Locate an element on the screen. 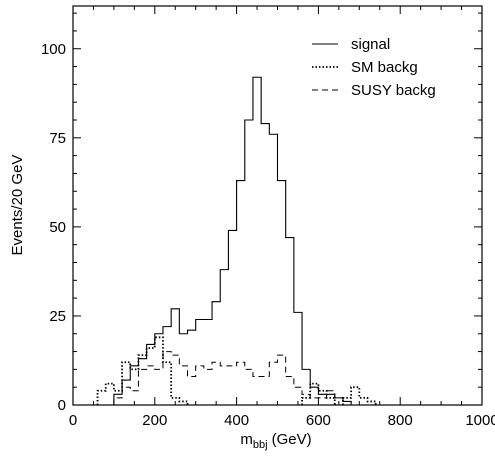  x-tick-label: 400 is located at coordinates (236, 420).